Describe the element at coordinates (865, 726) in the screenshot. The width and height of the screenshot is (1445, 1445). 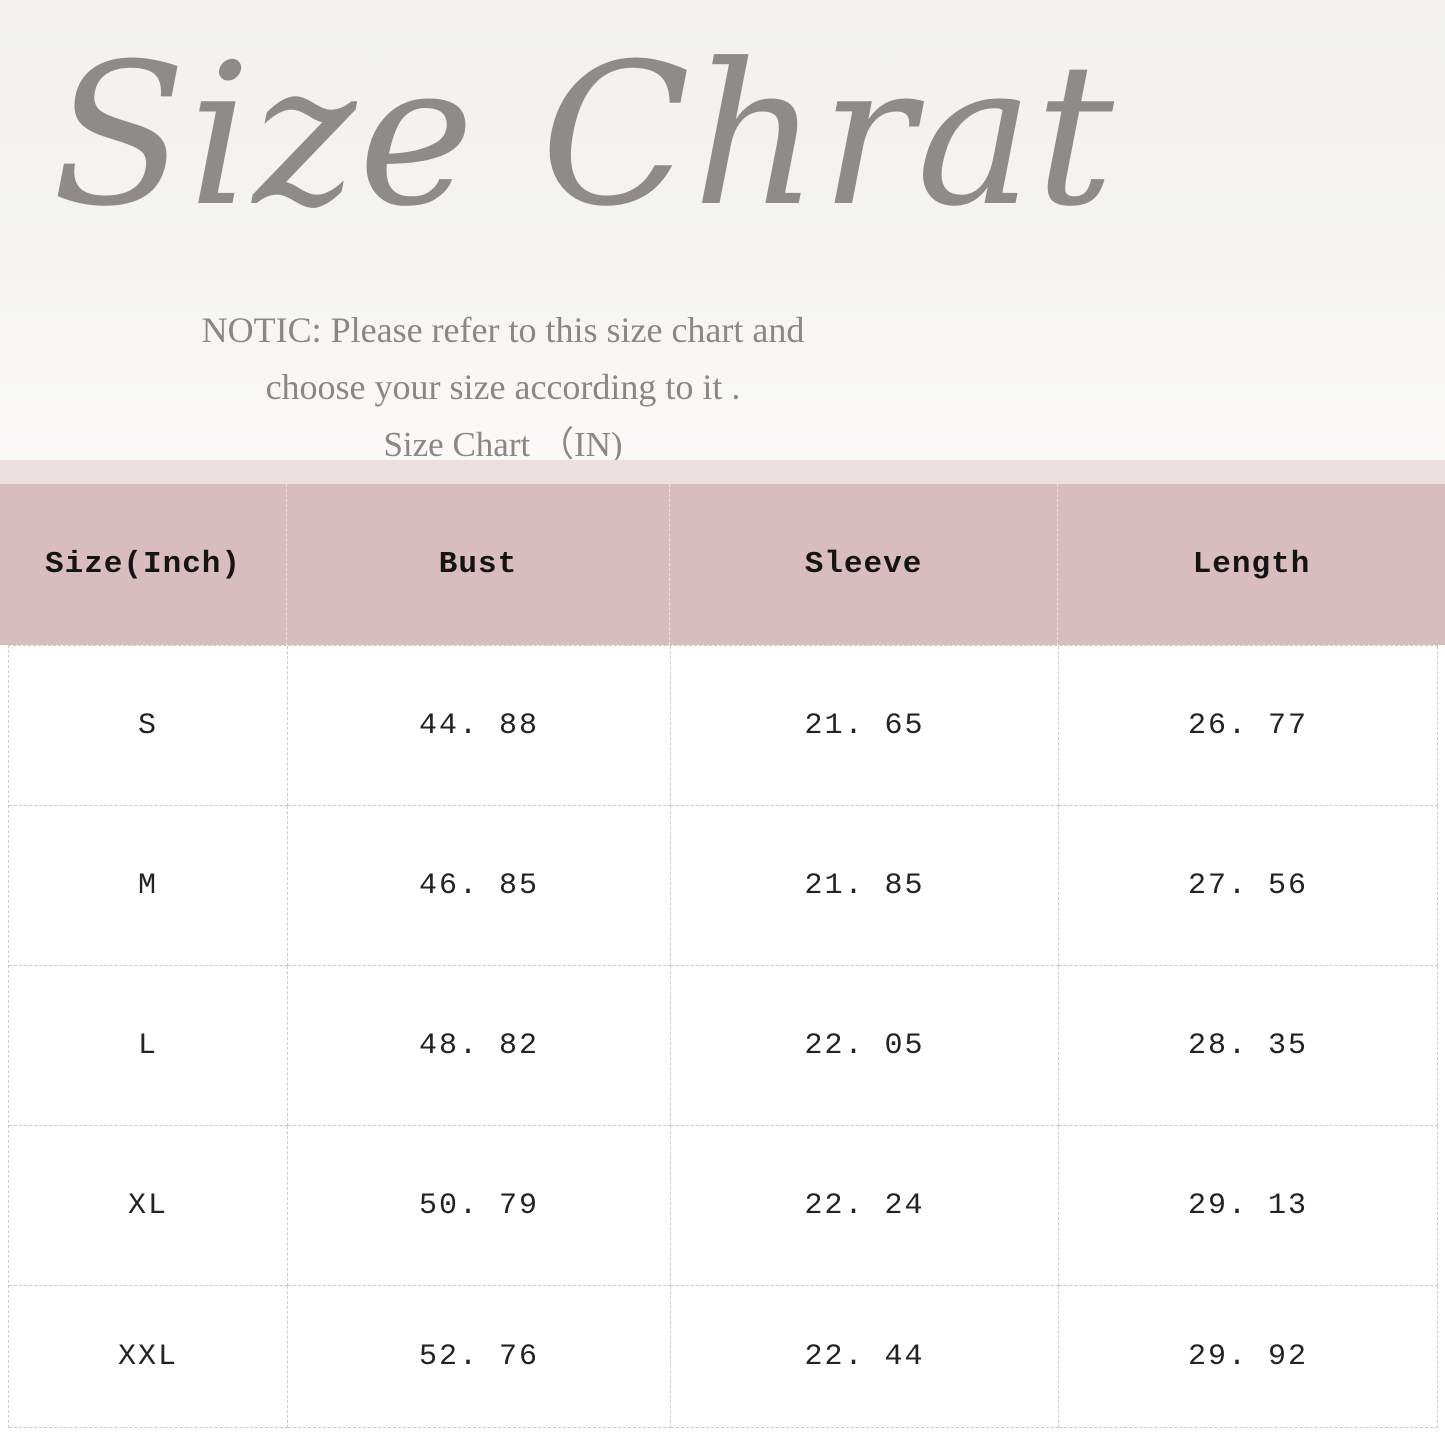
I see `table-cell: 21. 65` at that location.